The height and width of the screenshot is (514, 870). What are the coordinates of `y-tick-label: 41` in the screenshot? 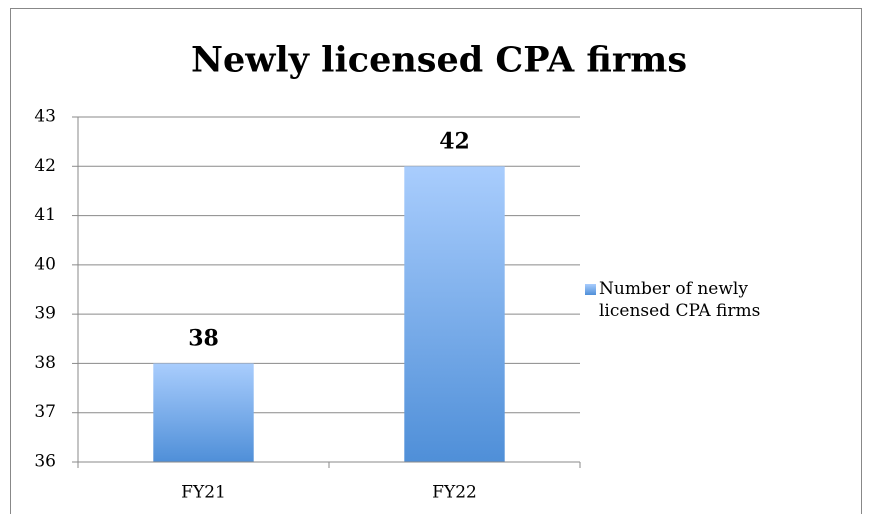 It's located at (45, 215).